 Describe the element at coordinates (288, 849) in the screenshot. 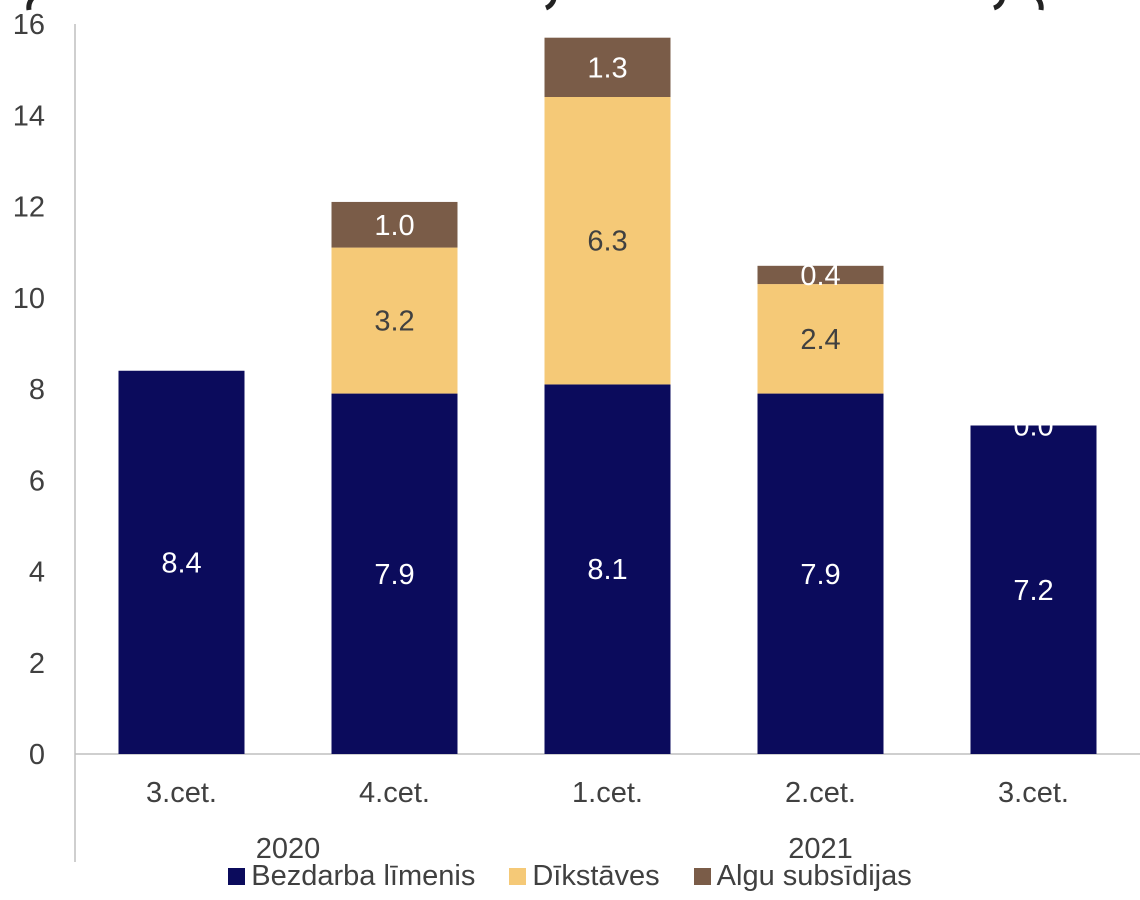

I see `year-group-label: 2020` at that location.